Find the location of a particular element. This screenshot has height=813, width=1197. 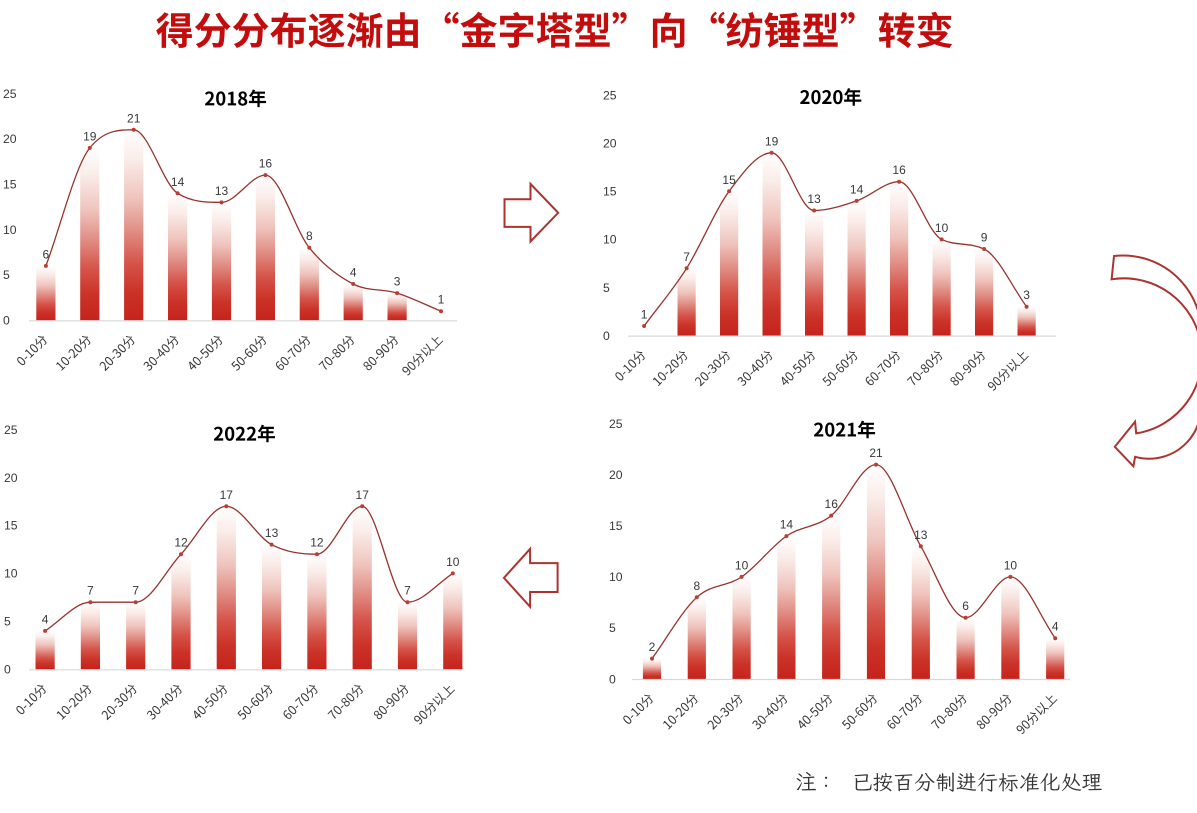

svg-text: 2 is located at coordinates (652, 647).